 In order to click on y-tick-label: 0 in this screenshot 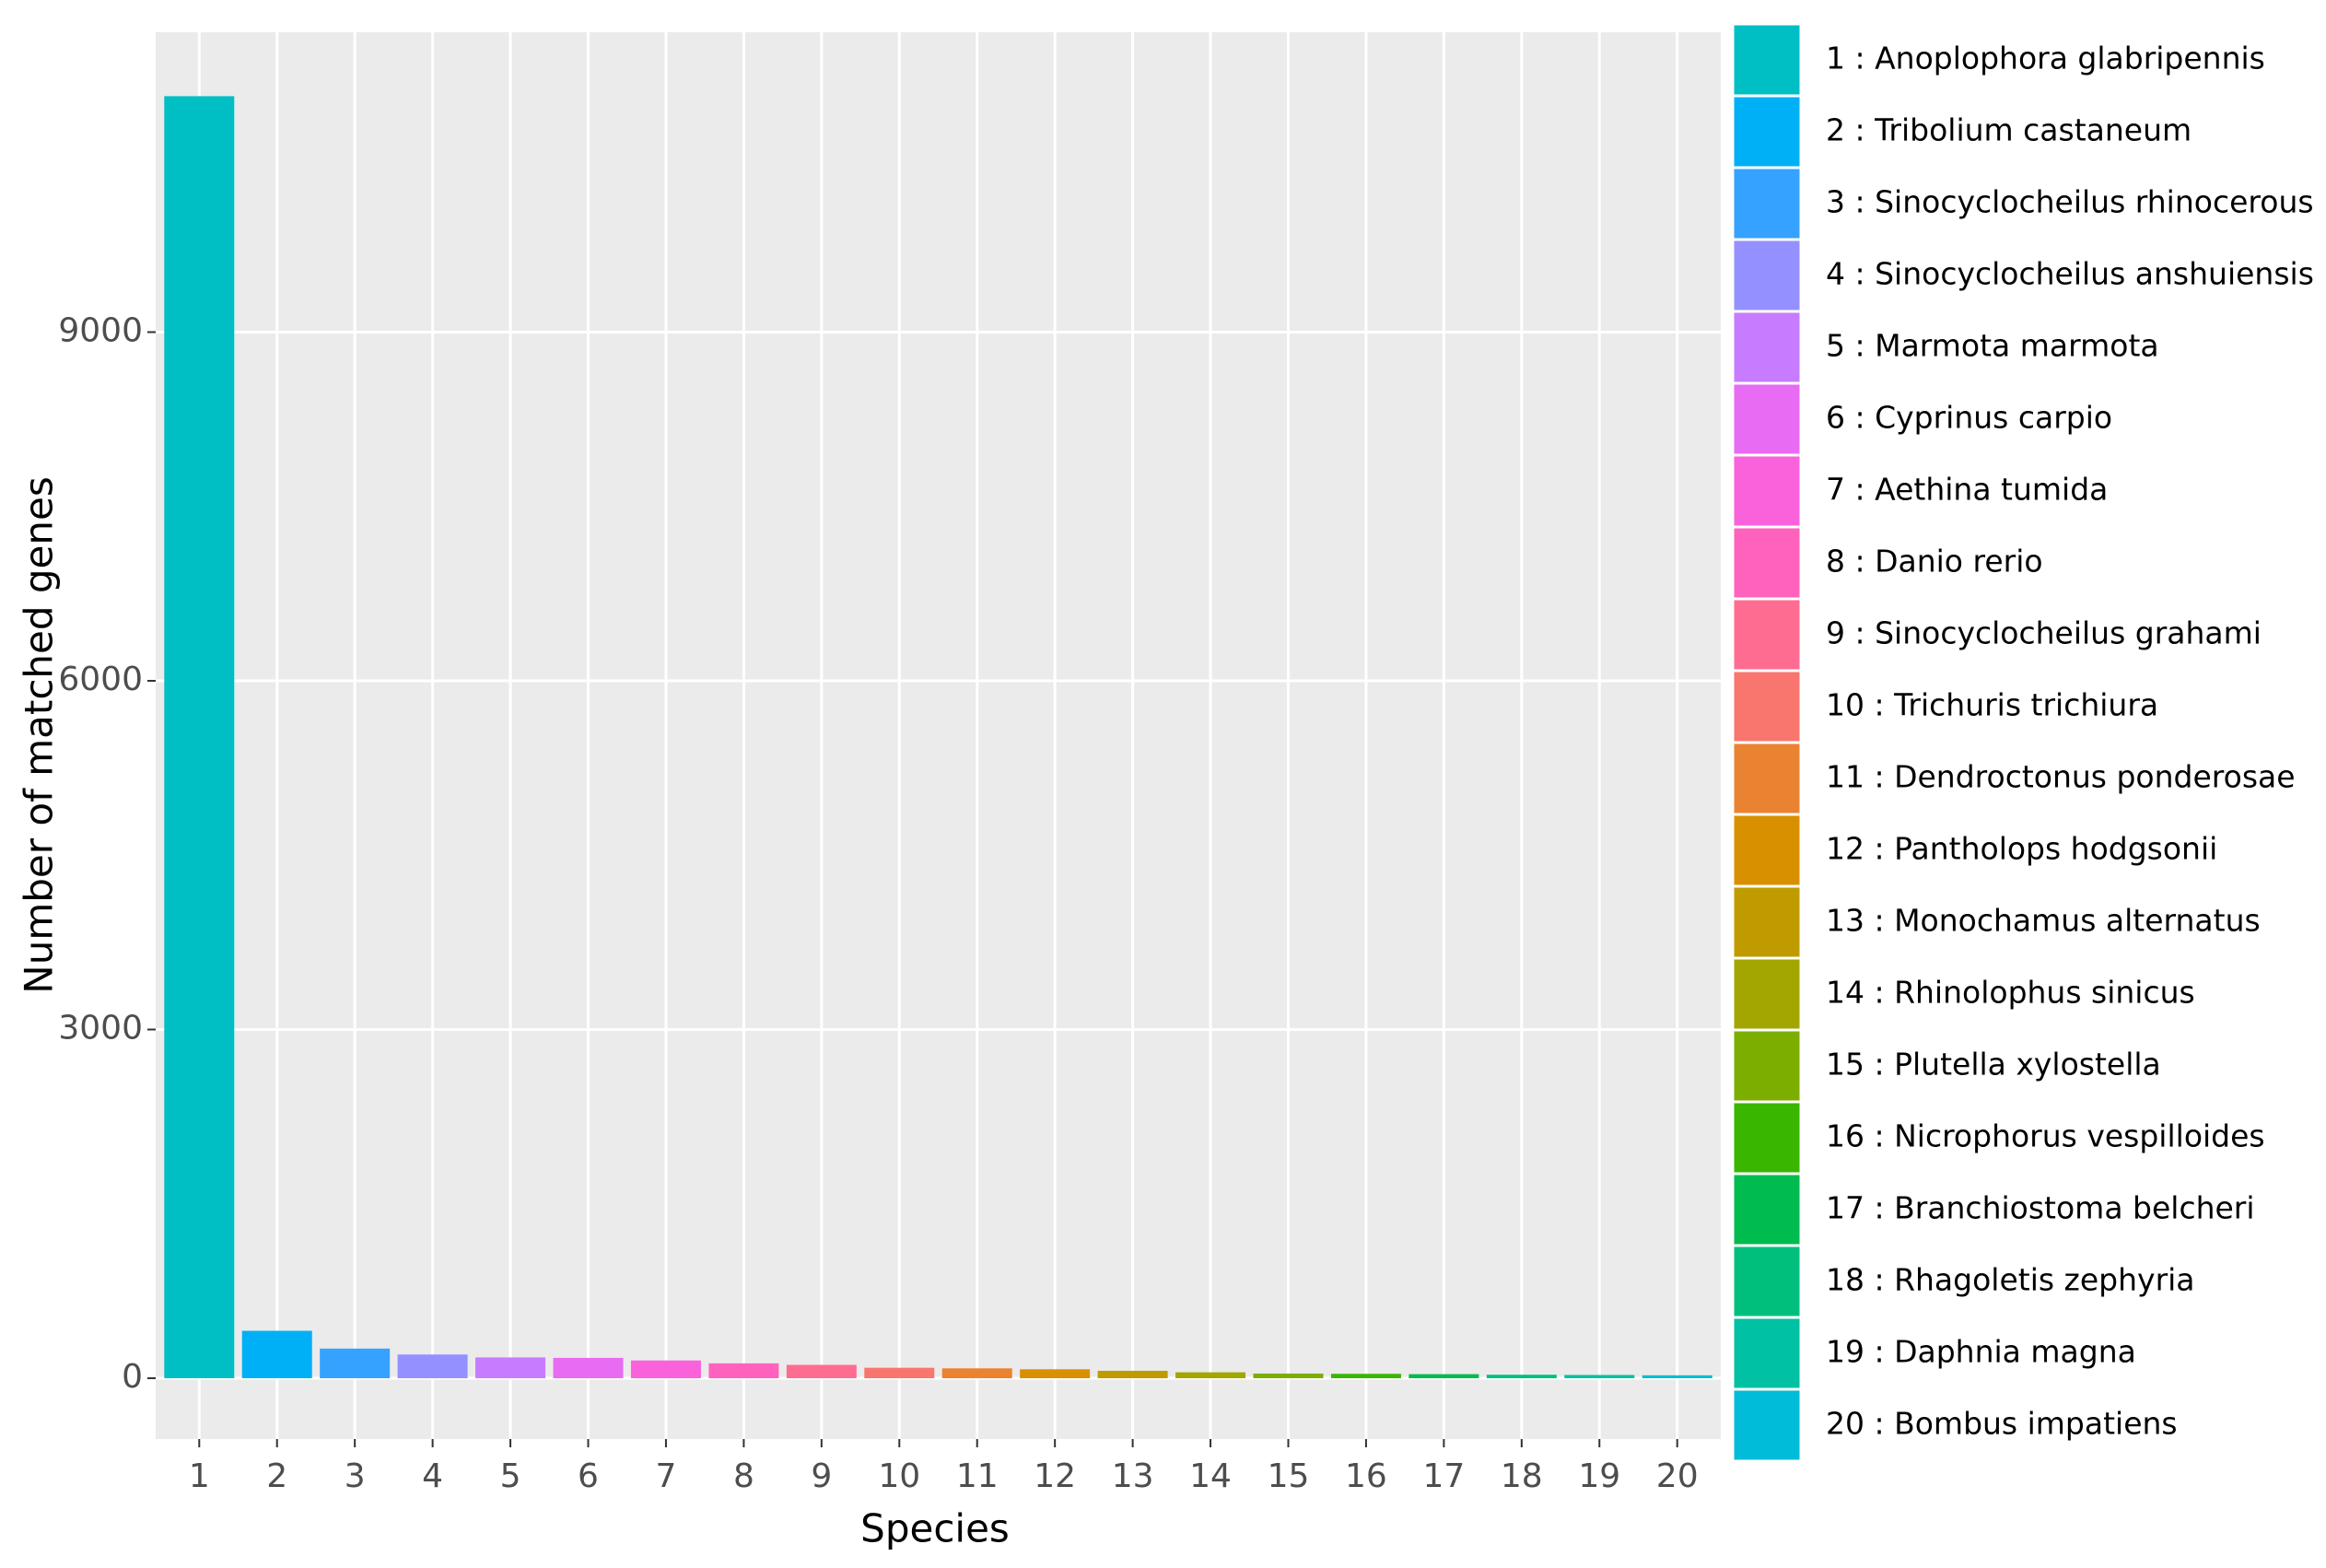, I will do `click(132, 1377)`.